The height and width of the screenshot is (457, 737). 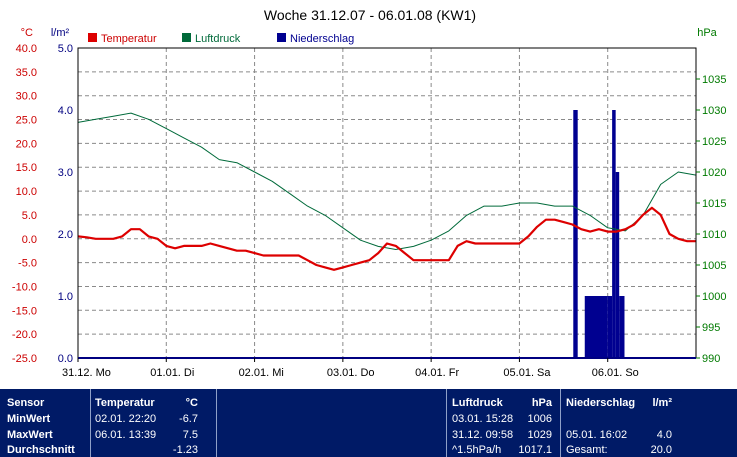 I want to click on pressure-tick-label: 1035, so click(x=714, y=80).